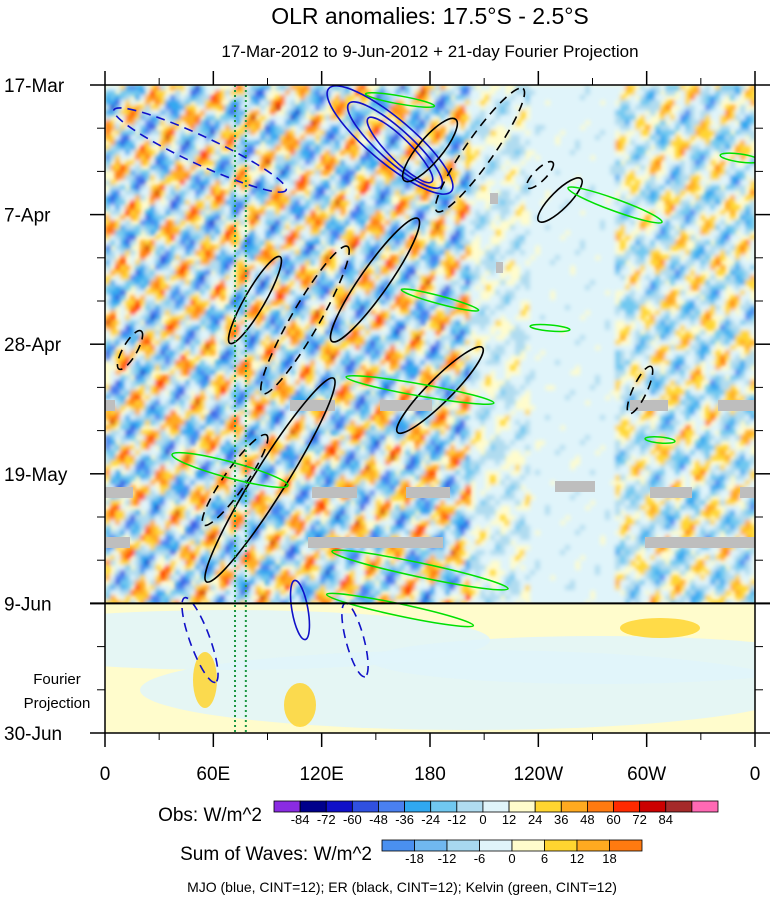  I want to click on obs-colorbar-tick-13: 72, so click(639, 819).